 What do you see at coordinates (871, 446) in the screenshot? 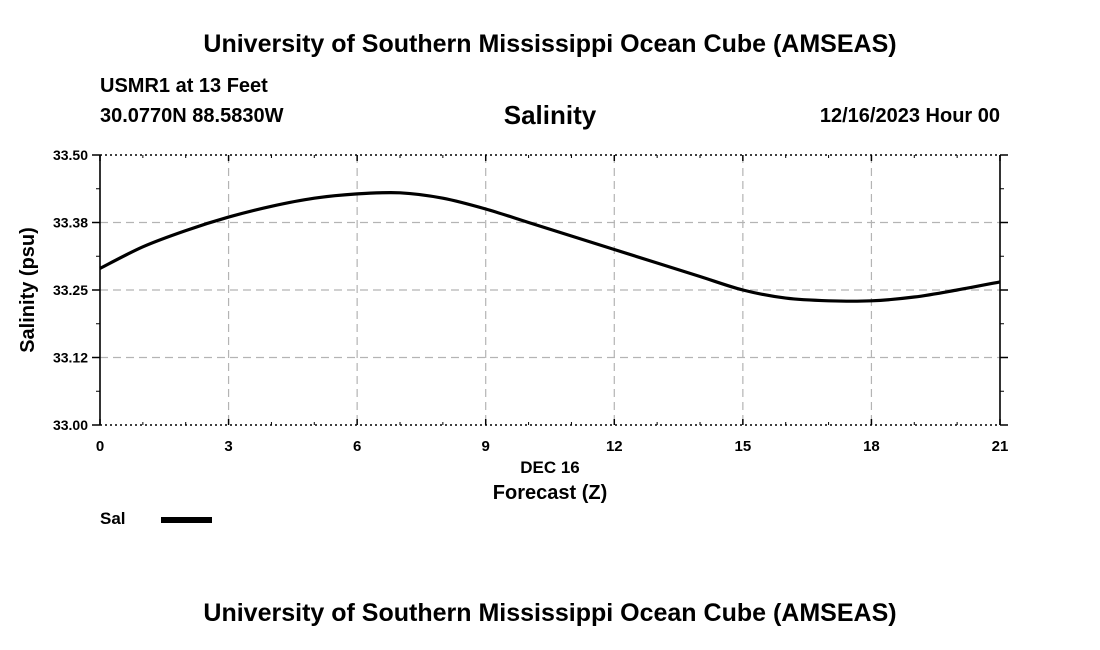
I see `x-tick-label: 18` at bounding box center [871, 446].